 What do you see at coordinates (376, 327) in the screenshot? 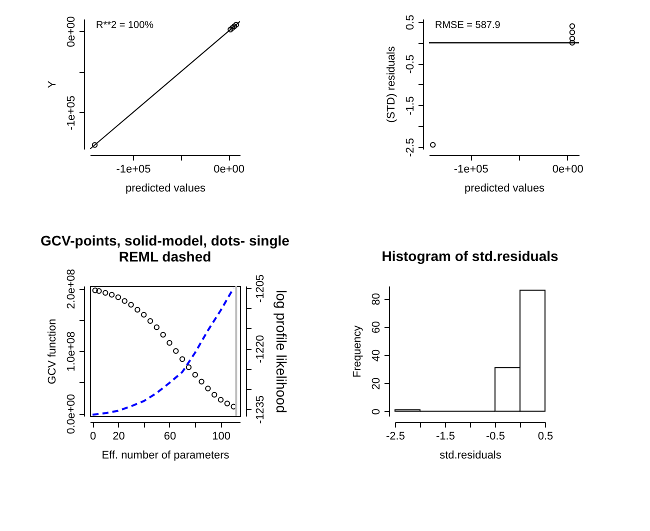
I see `y-tick-label: 60` at bounding box center [376, 327].